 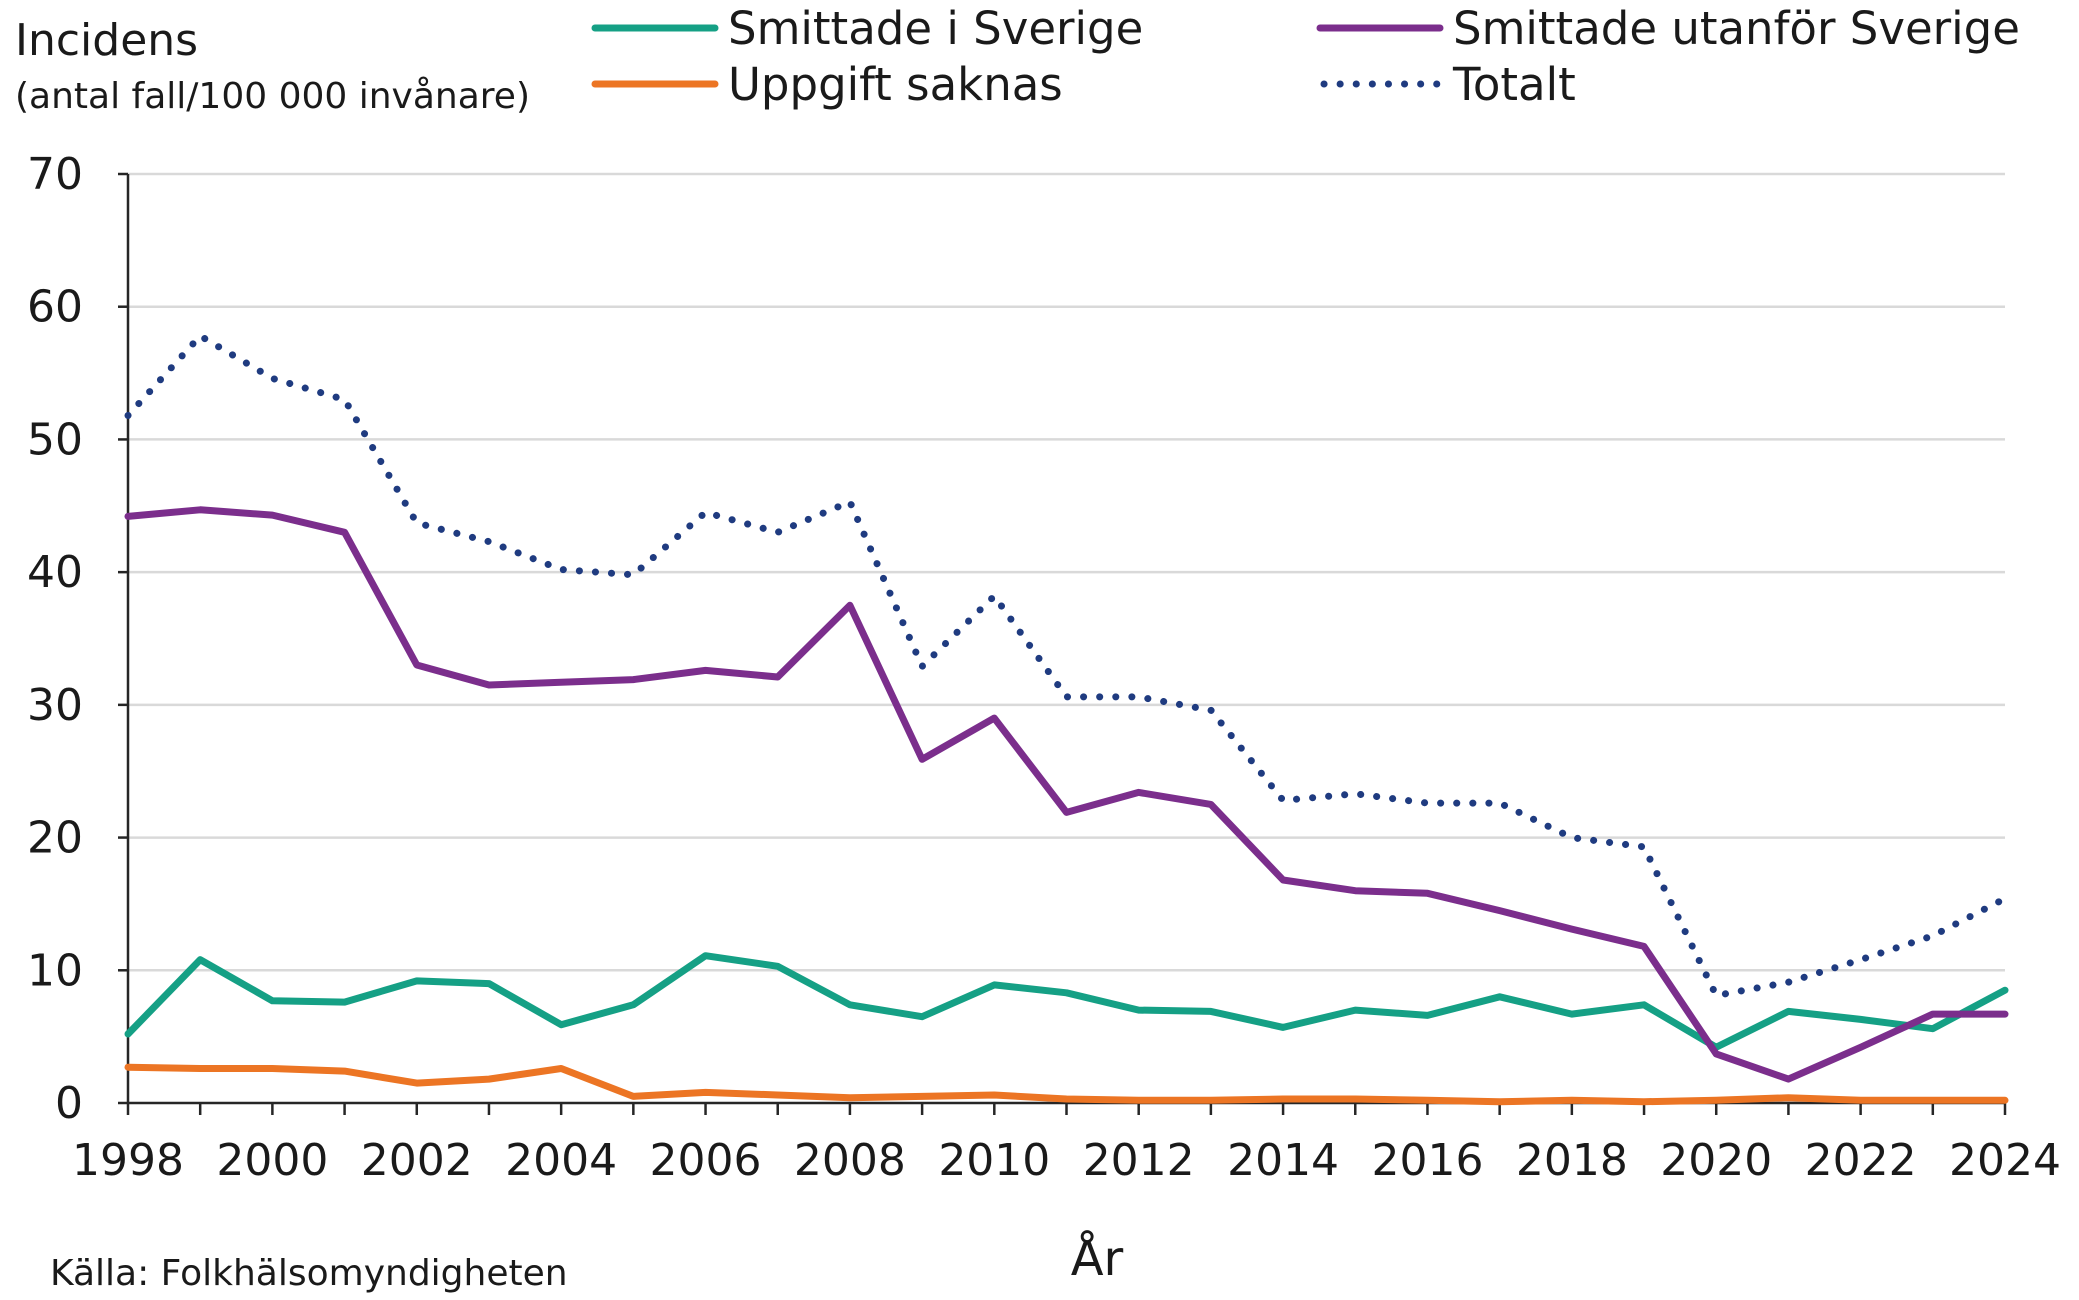 What do you see at coordinates (417, 1160) in the screenshot?
I see `x-tick-label-2002: 2002` at bounding box center [417, 1160].